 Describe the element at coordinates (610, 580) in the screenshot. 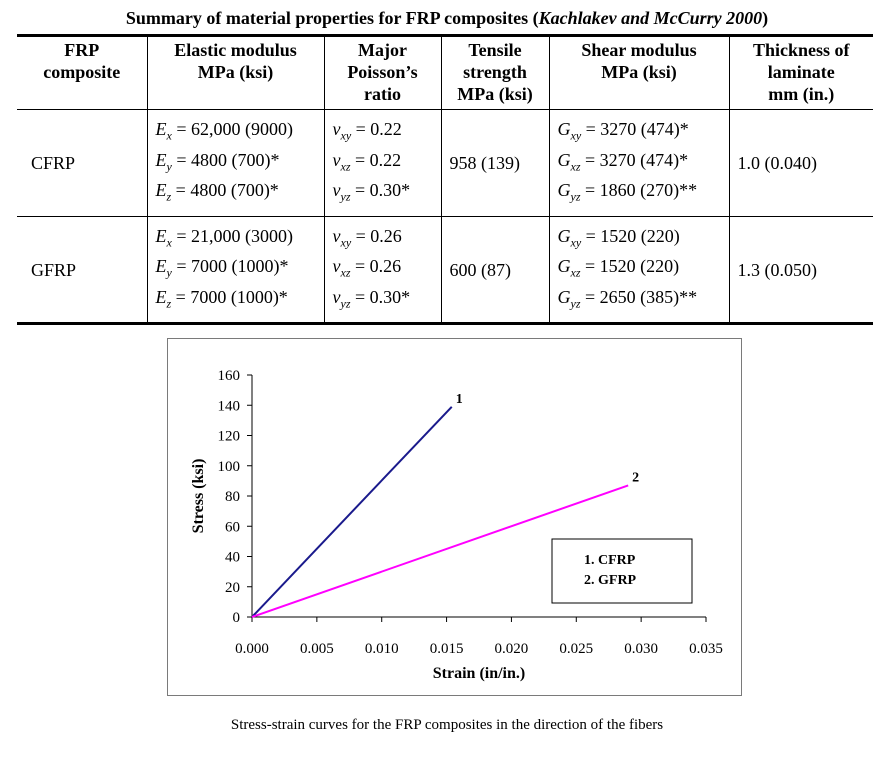

I see `legend-entry: 2. GFRP` at that location.